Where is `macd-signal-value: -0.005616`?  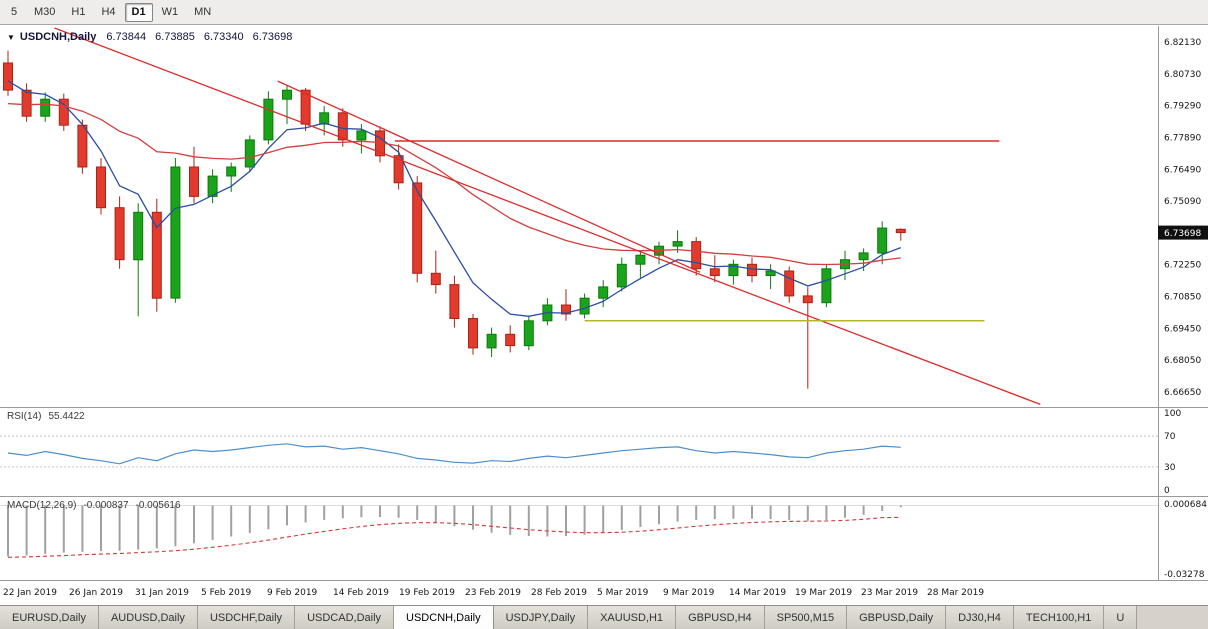
macd-signal-value: -0.005616 is located at coordinates (158, 505).